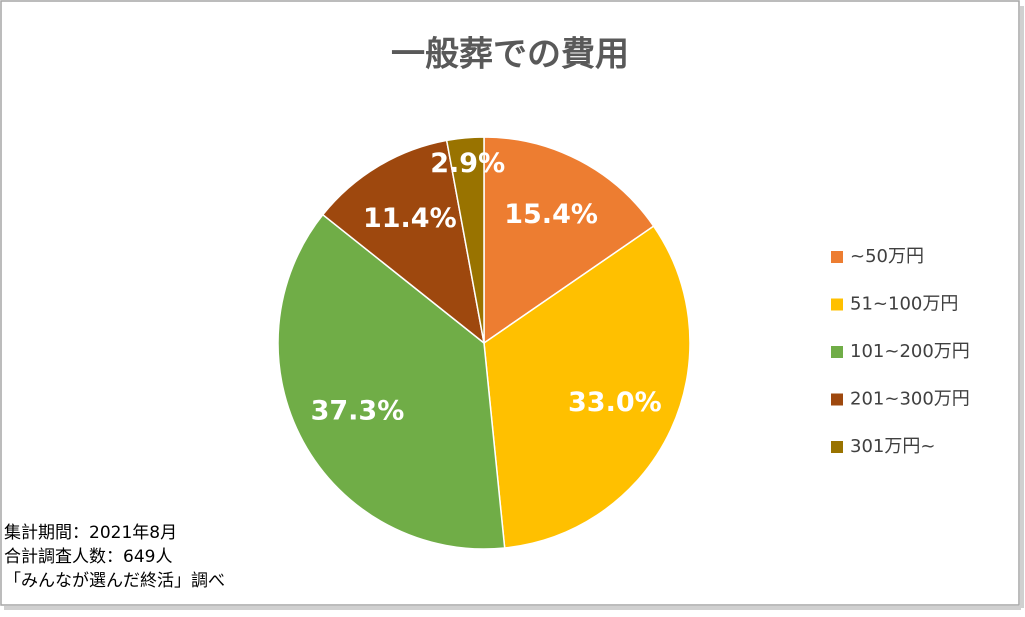 Image resolution: width=1025 pixels, height=617 pixels. Describe the element at coordinates (358, 411) in the screenshot. I see `data-label: 37.3%` at that location.